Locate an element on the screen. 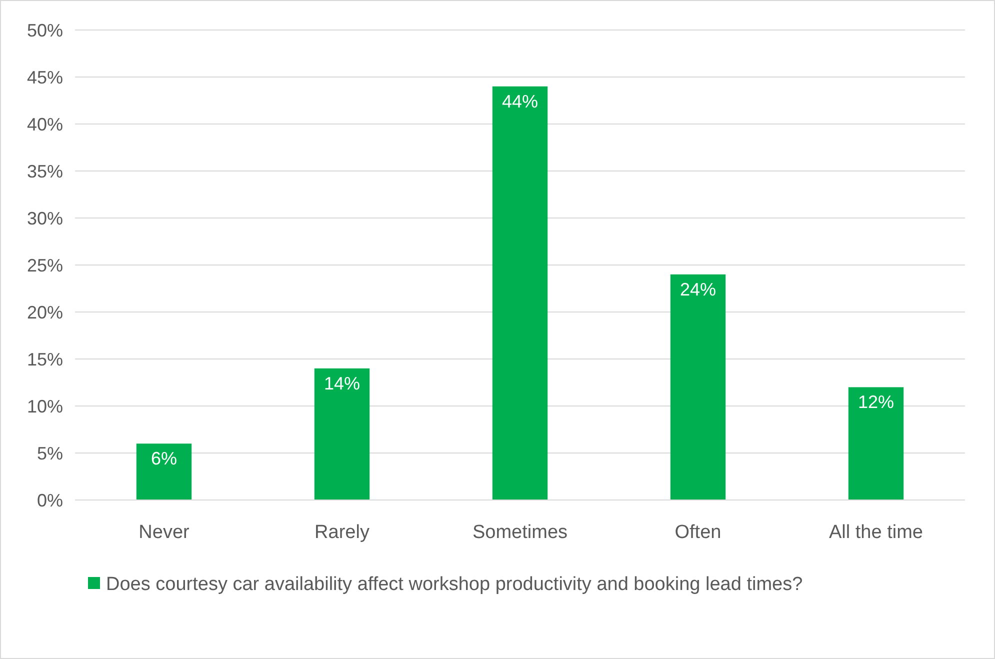 The image size is (995, 659). y-tick-label: 45% is located at coordinates (44, 77).